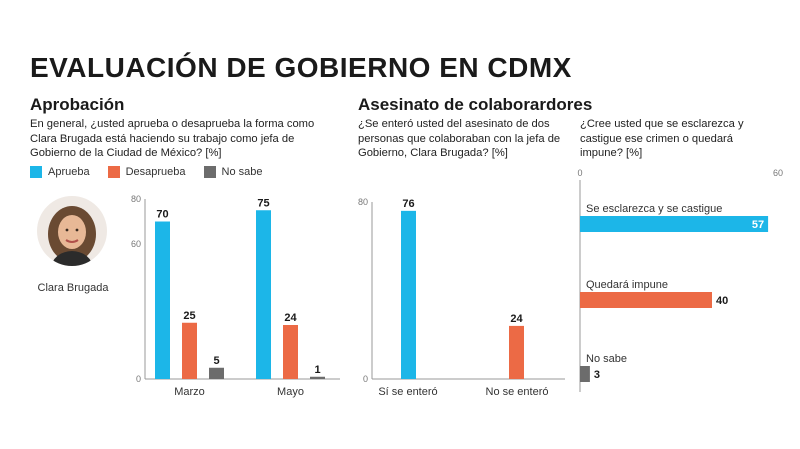 The height and width of the screenshot is (449, 800). I want to click on category-label: Quedará impune, so click(627, 285).